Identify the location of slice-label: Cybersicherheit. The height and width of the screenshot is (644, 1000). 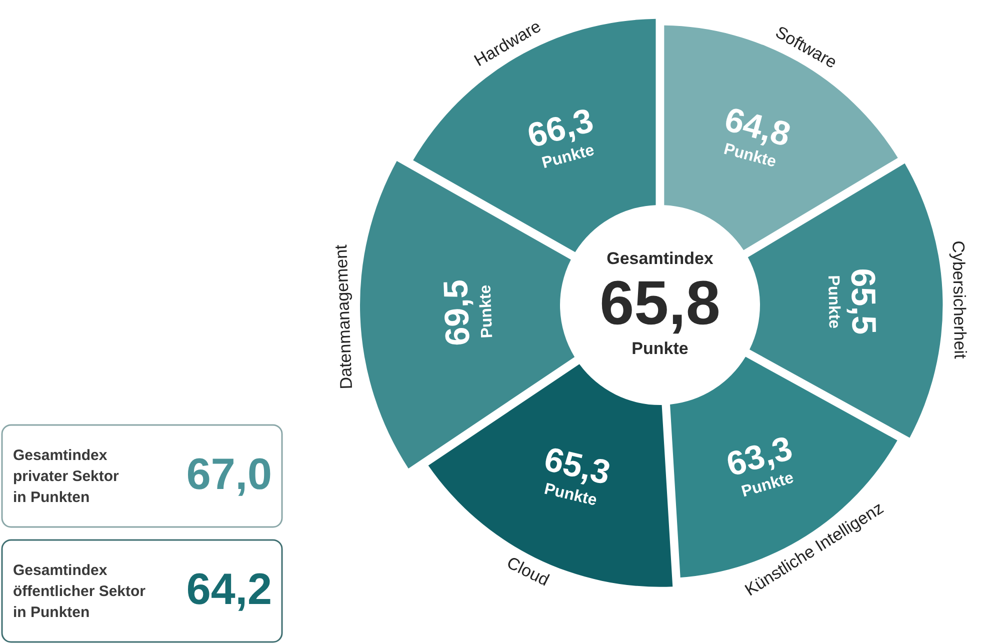
(959, 300).